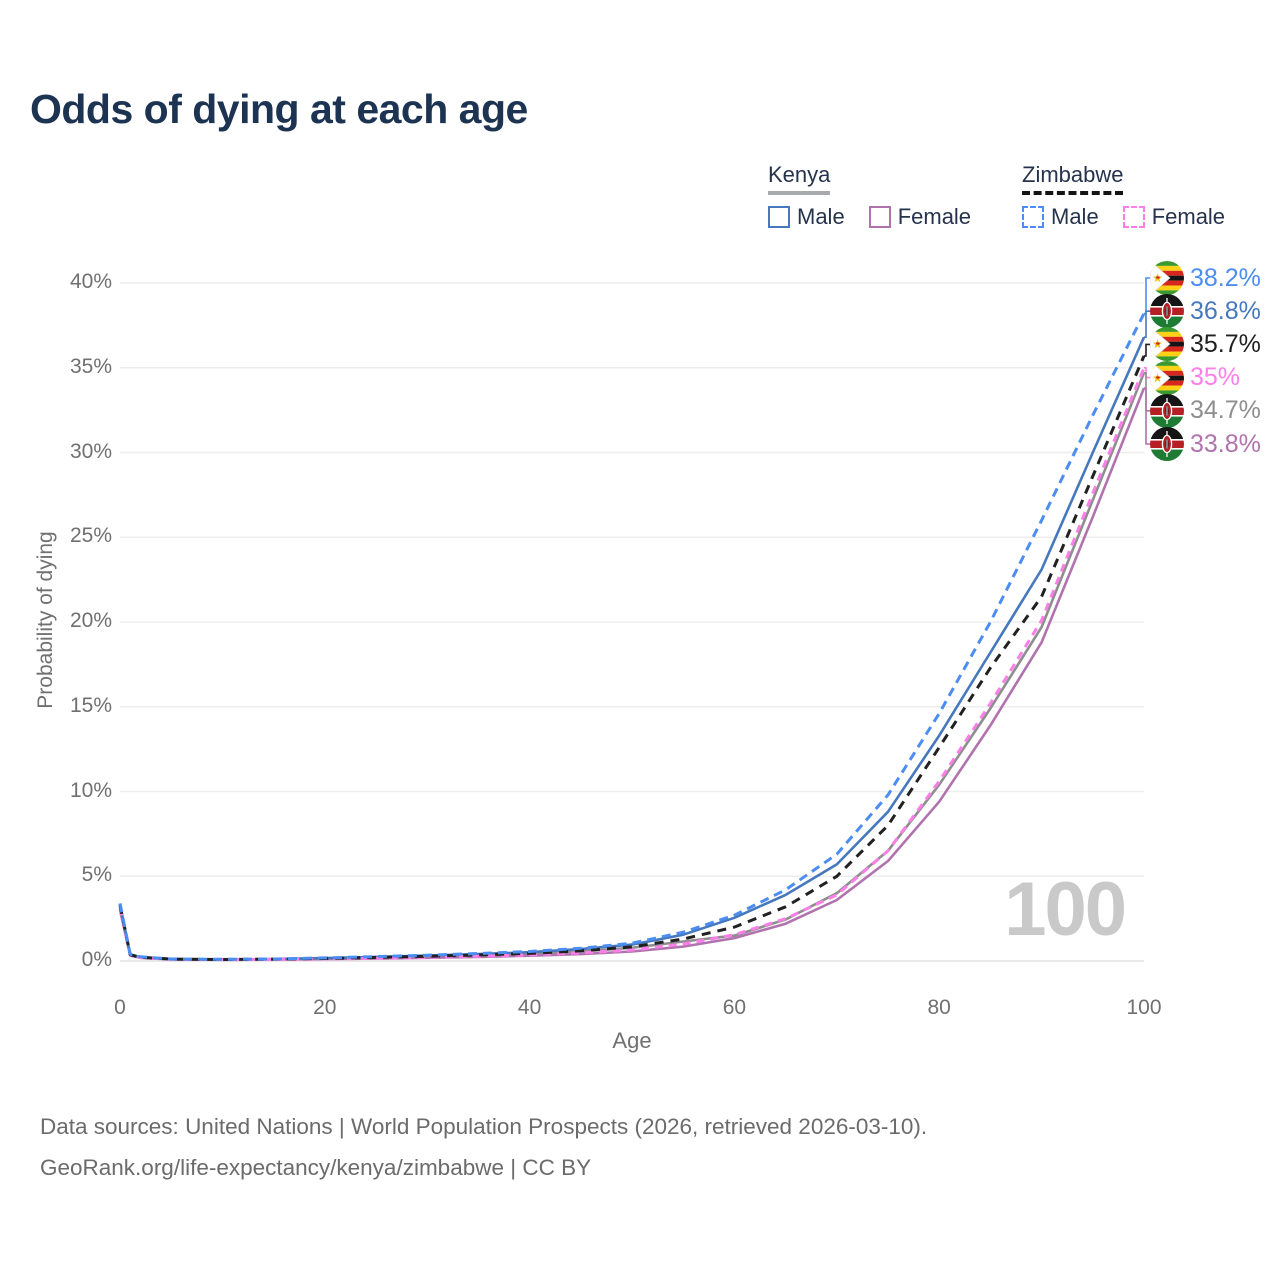 This screenshot has width=1280, height=1280. Describe the element at coordinates (1147, 350) in the screenshot. I see `leader-line-zimbabwe-all` at that location.